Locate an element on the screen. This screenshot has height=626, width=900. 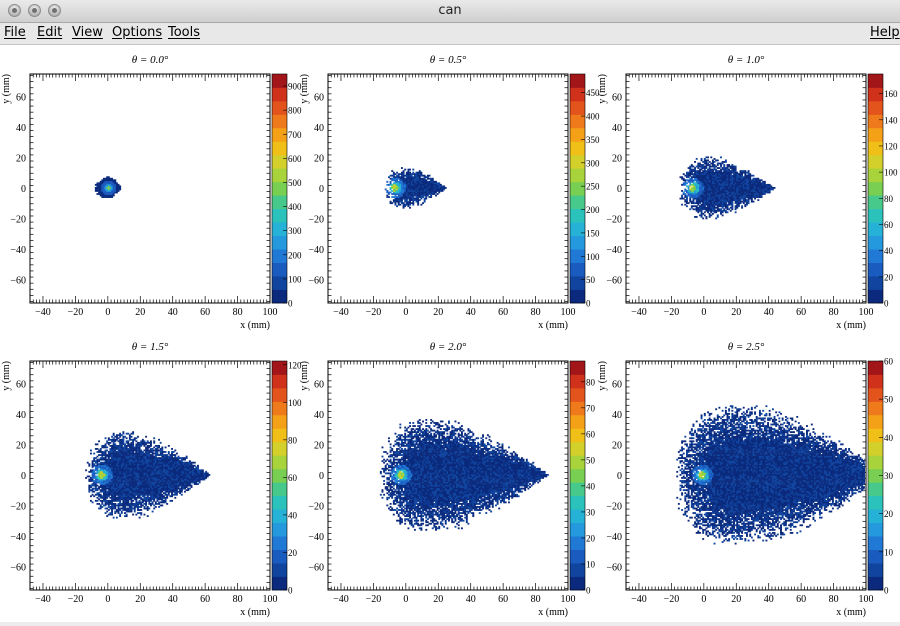
panel-title: θ = 2.0° is located at coordinates (448, 347).